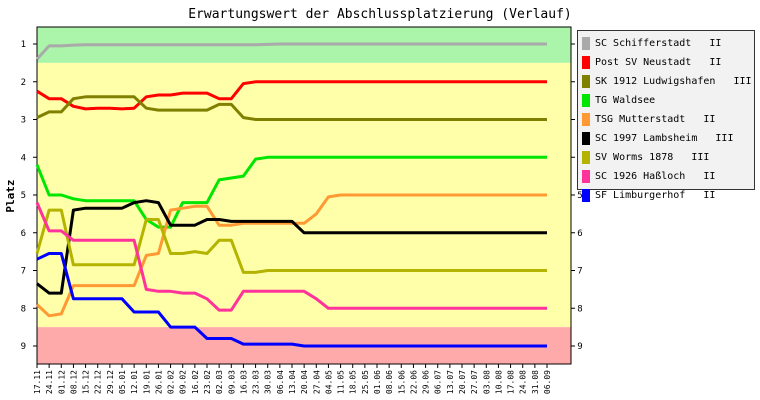 The height and width of the screenshot is (400, 760). Describe the element at coordinates (146, 382) in the screenshot. I see `x-tick-label: 19.01` at that location.